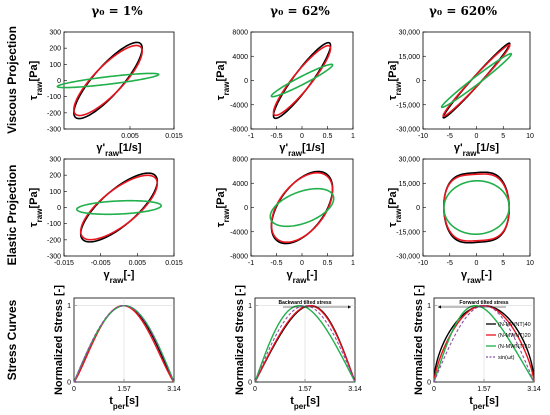  I want to click on row-title-viscous: Viscous Projection, so click(12, 80).